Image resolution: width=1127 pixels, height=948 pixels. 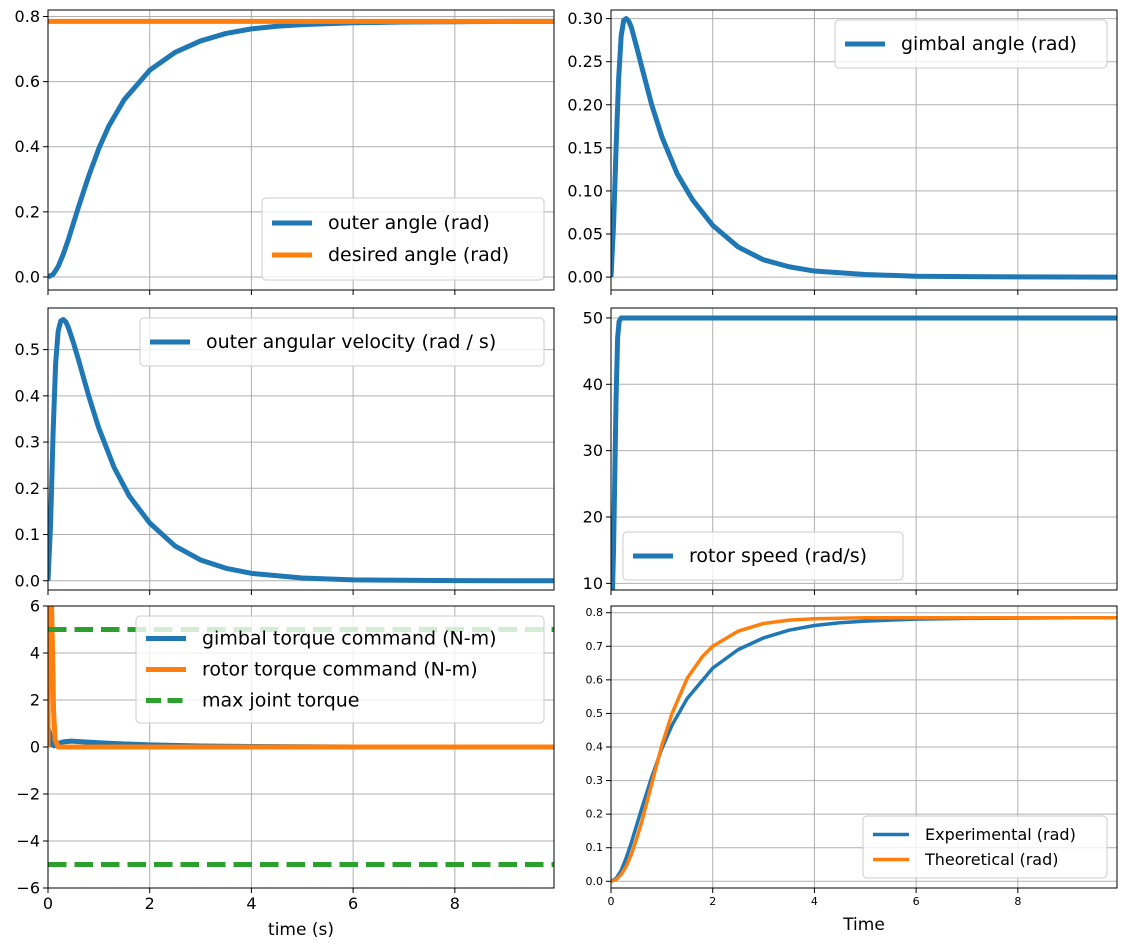 What do you see at coordinates (585, 234) in the screenshot?
I see `y-tick-label: 0.05` at bounding box center [585, 234].